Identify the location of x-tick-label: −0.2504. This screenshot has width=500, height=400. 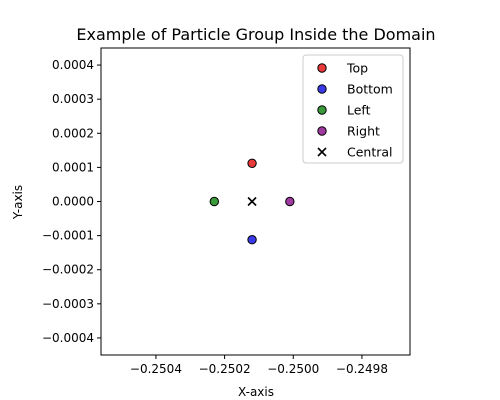
(156, 369).